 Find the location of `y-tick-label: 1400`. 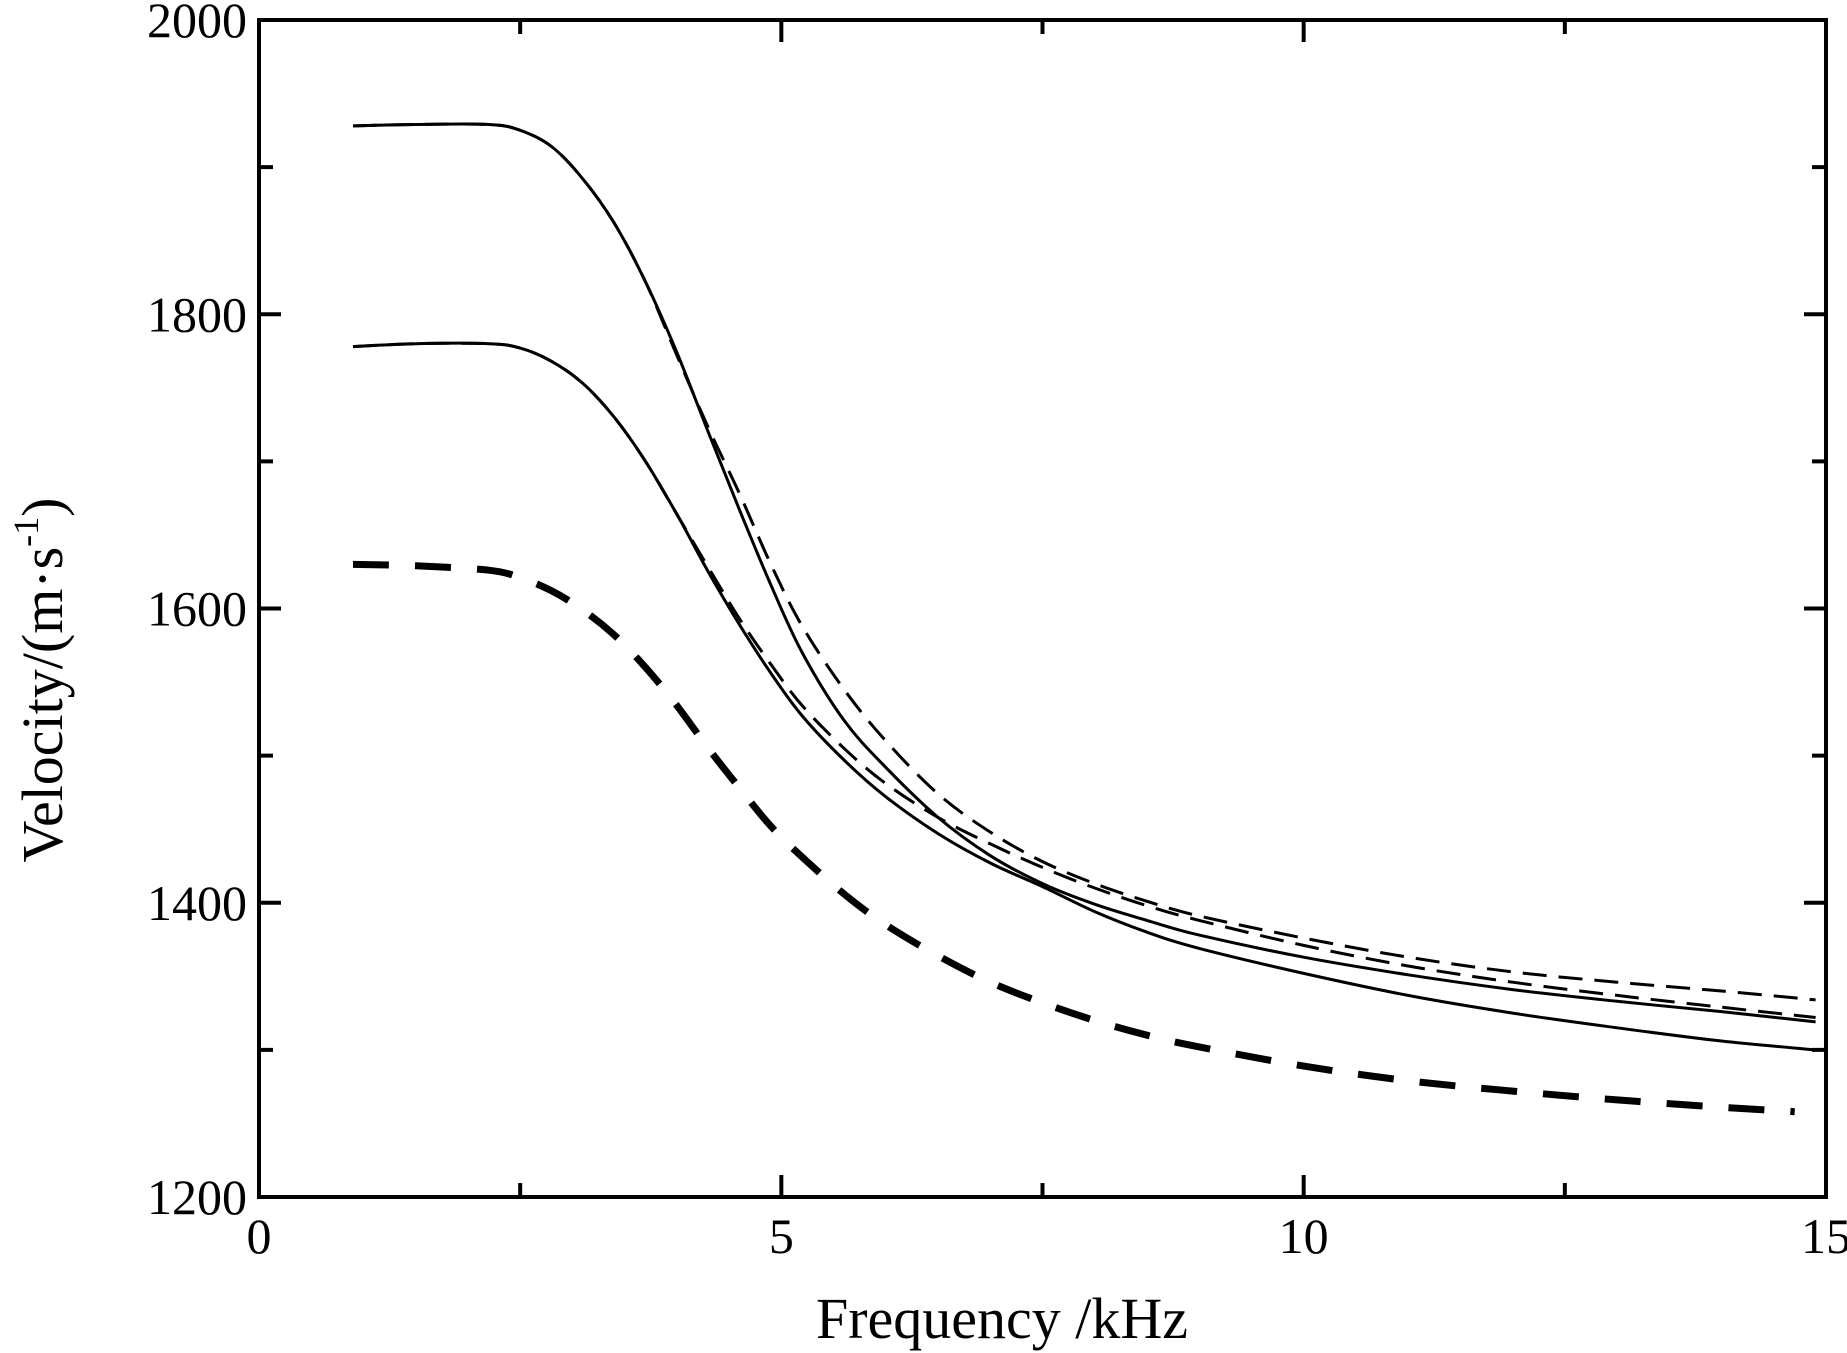

y-tick-label: 1400 is located at coordinates (197, 903).